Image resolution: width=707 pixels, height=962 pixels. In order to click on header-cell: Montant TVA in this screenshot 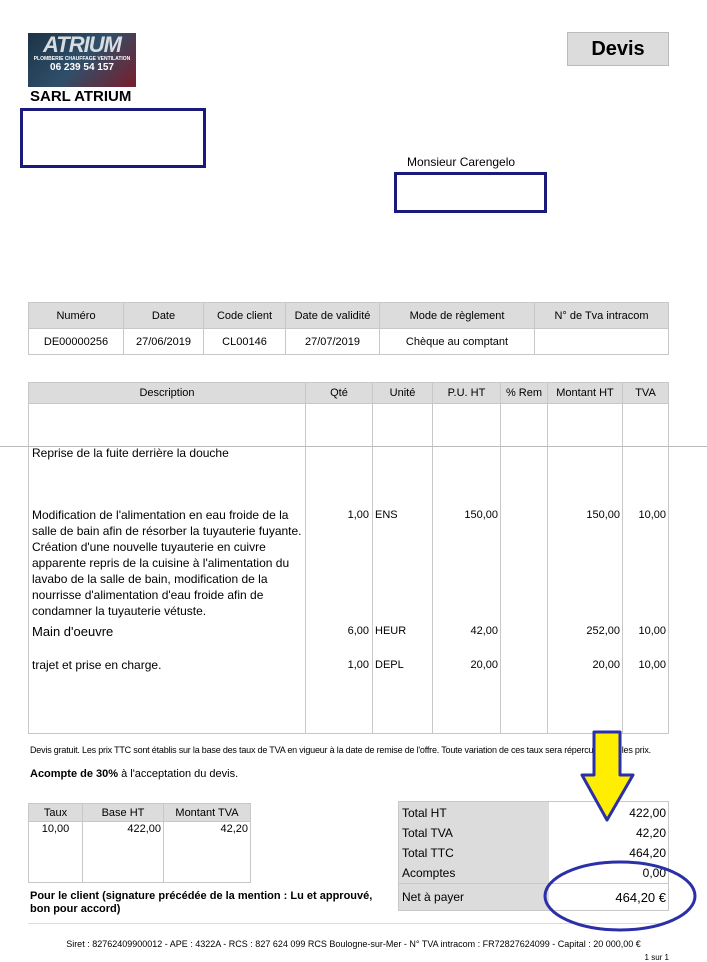, I will do `click(207, 812)`.